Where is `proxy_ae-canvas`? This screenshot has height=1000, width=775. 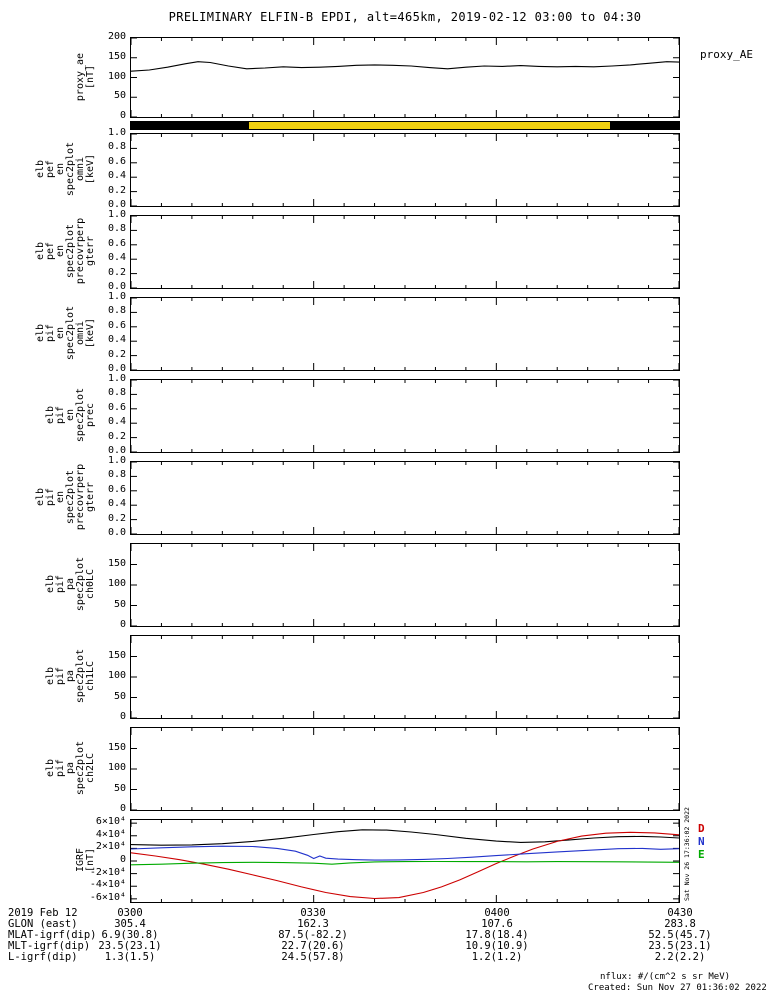 proxy_ae-canvas is located at coordinates (405, 77).